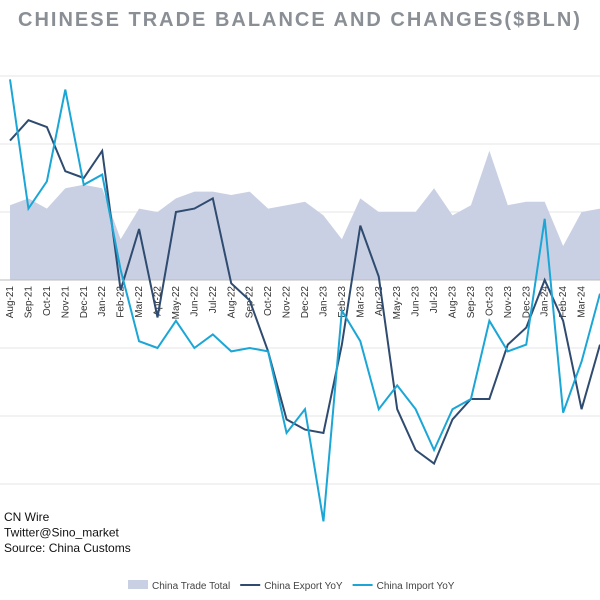 The height and width of the screenshot is (600, 600). What do you see at coordinates (139, 302) in the screenshot?
I see `x-tick-label: Mar-22` at bounding box center [139, 302].